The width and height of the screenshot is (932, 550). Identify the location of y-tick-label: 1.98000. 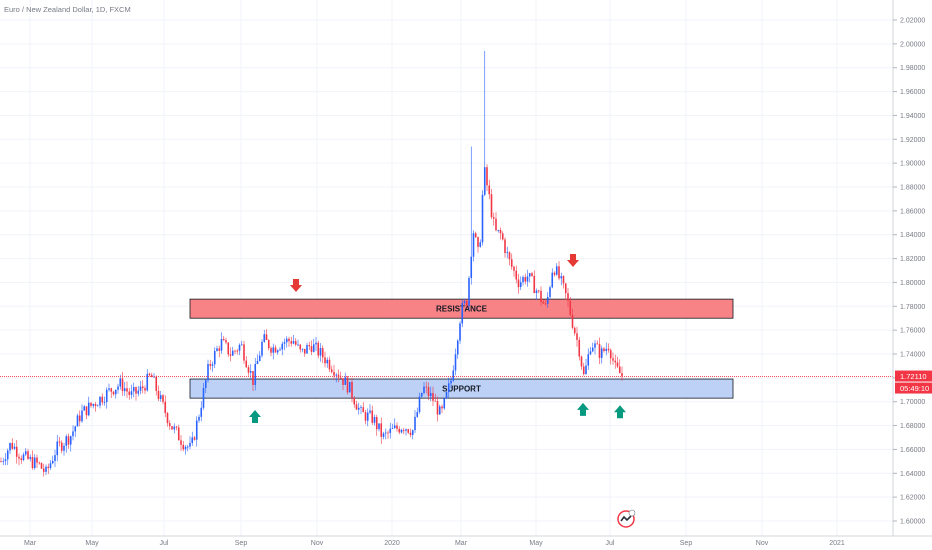
(912, 68).